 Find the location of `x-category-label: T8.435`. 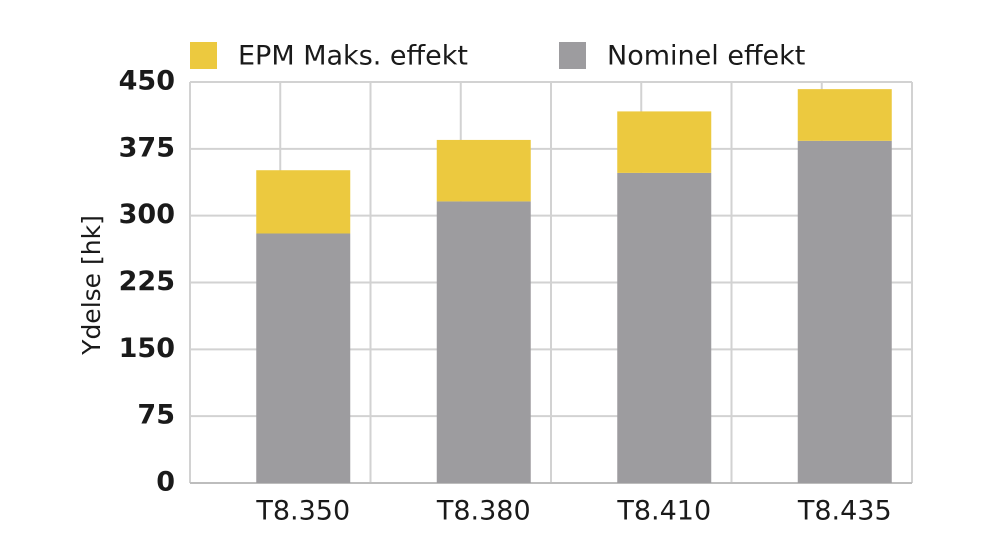

x-category-label: T8.435 is located at coordinates (844, 511).